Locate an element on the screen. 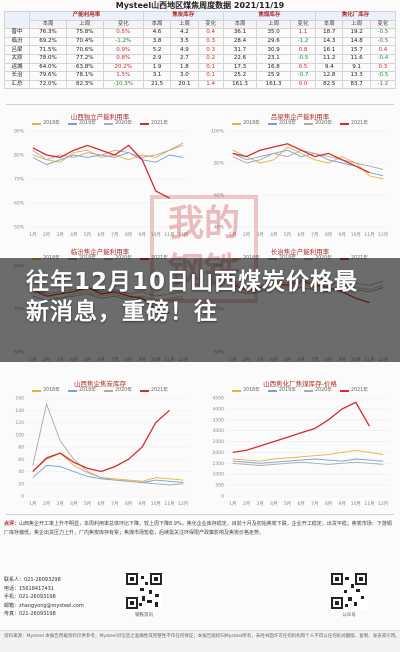 This screenshot has width=400, height=652. value-cell: 16.1 is located at coordinates (329, 50).